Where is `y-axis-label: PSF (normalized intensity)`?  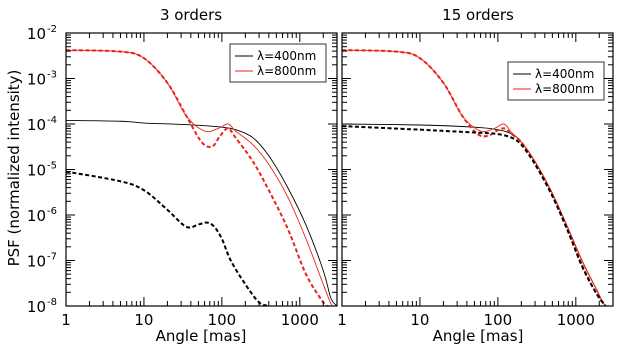 y-axis-label: PSF (normalized intensity) is located at coordinates (14, 168).